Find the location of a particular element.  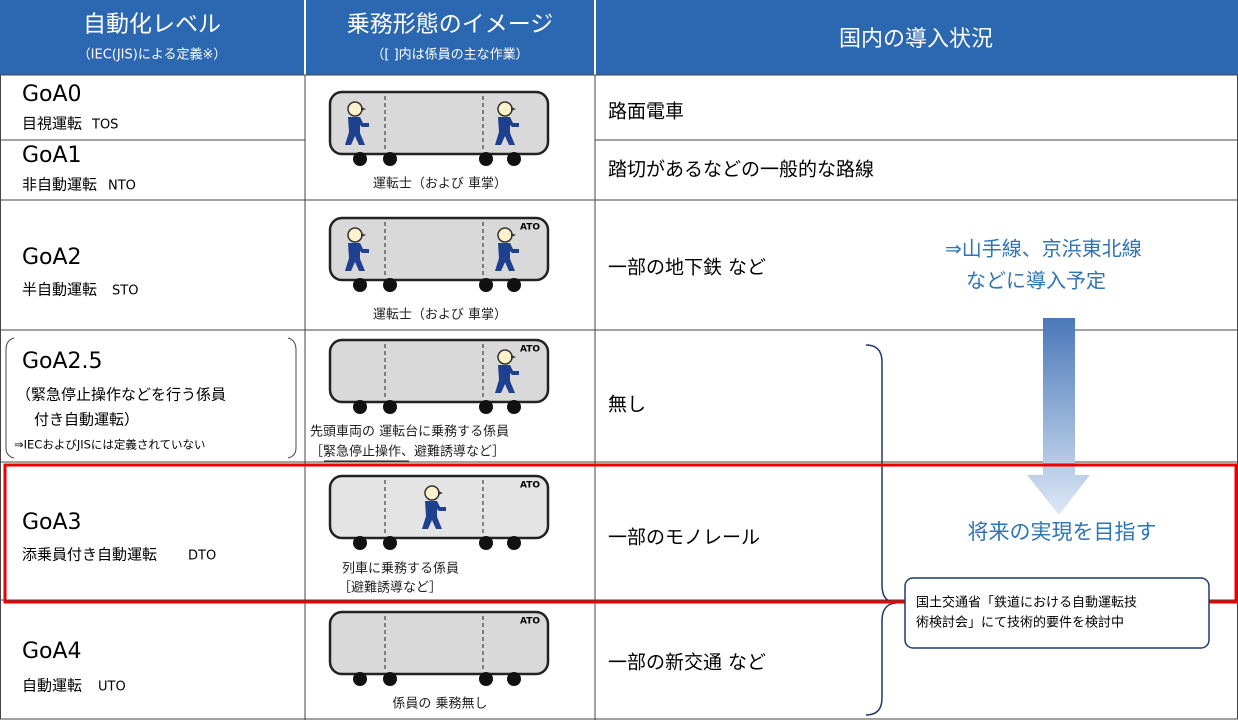

header-bg is located at coordinates (619, 37).